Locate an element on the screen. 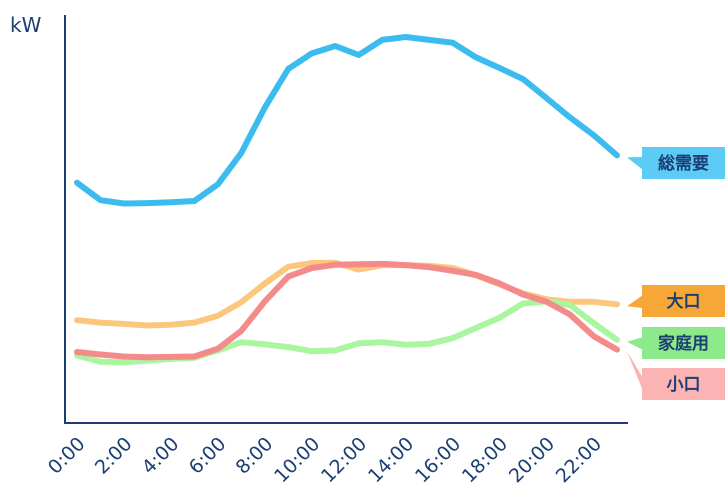  series-label-1: 大口 is located at coordinates (676, 301).